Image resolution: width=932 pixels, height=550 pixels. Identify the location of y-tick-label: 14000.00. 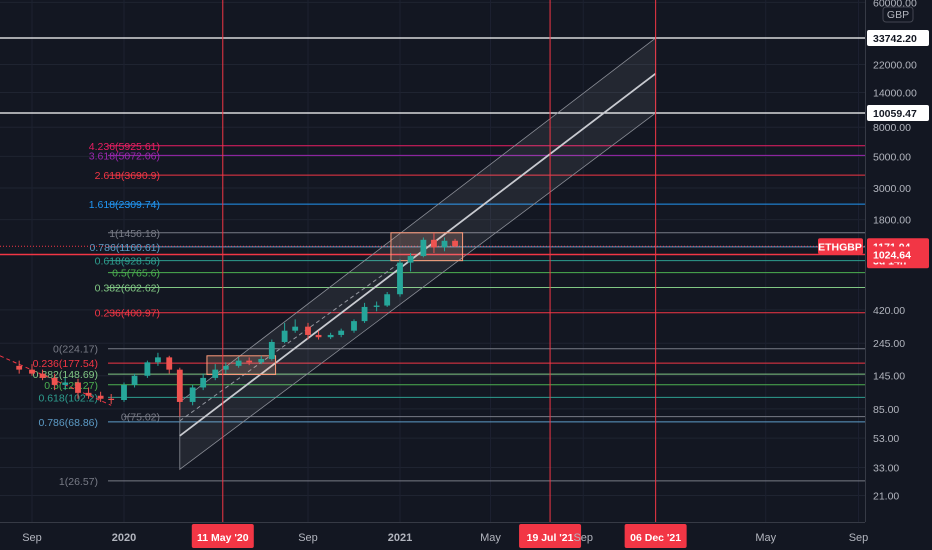
(895, 94).